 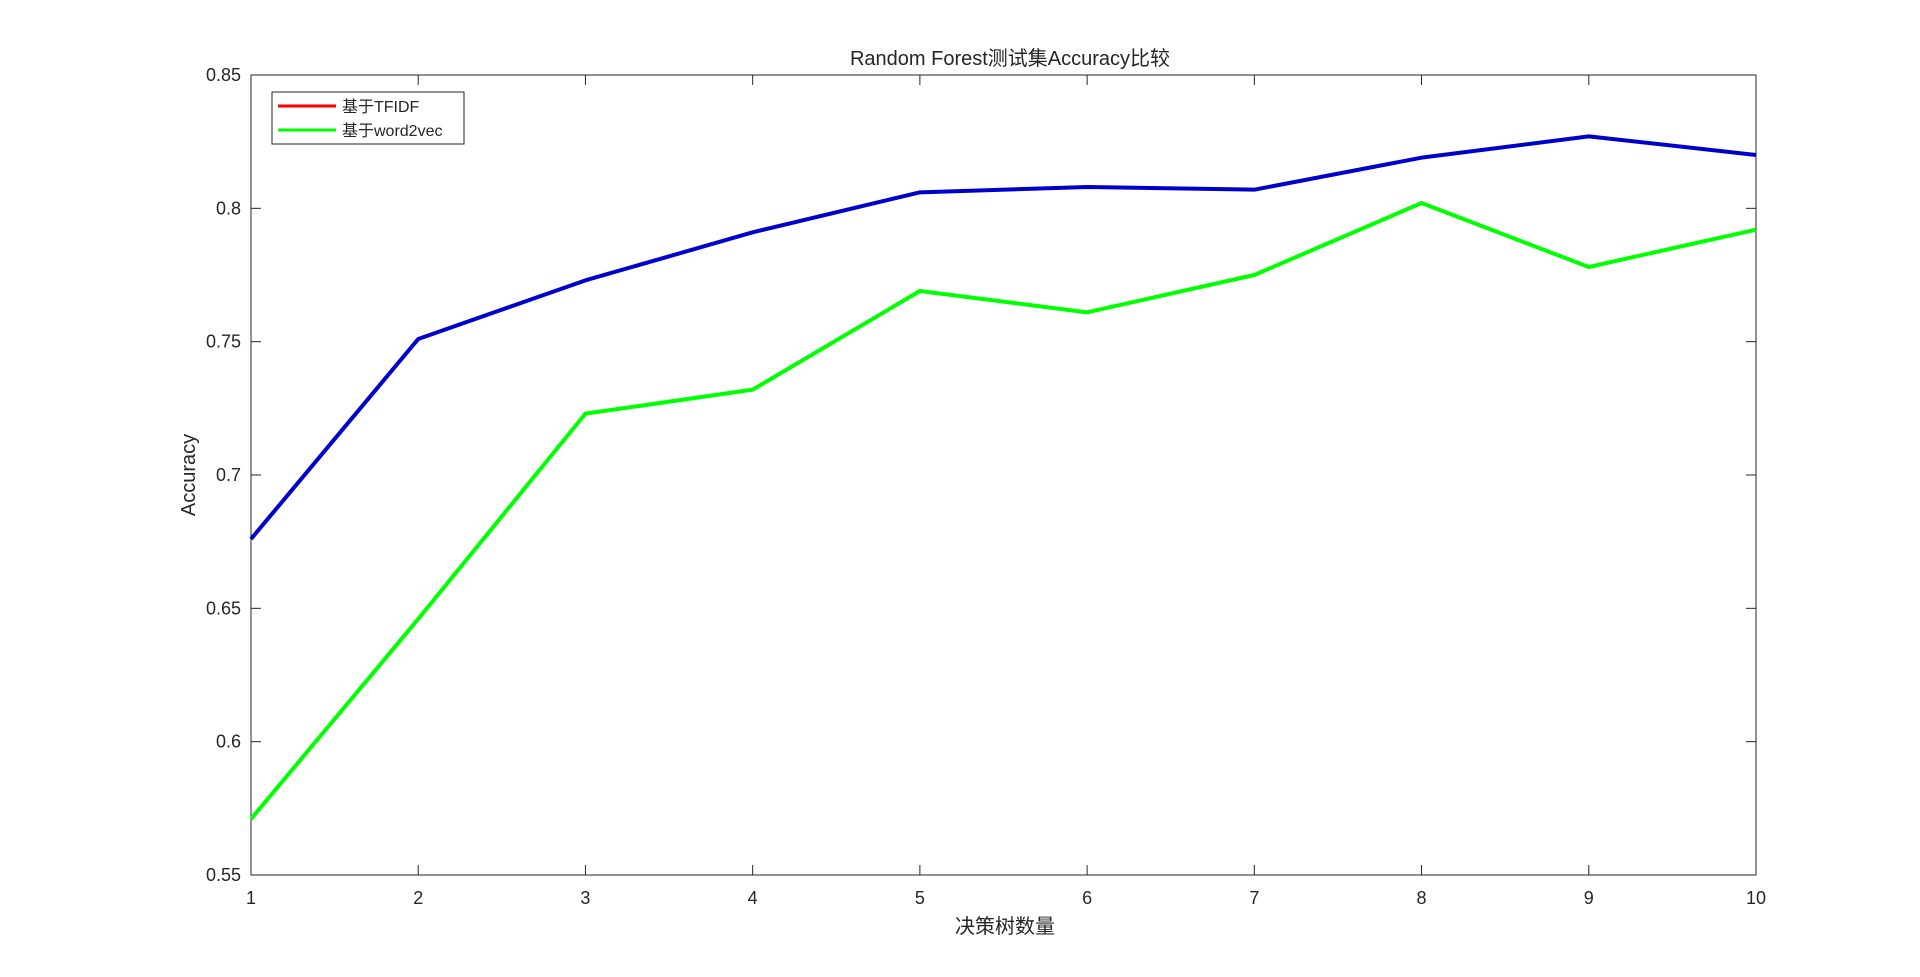 I want to click on x-tick-label: 8, so click(x=1422, y=898).